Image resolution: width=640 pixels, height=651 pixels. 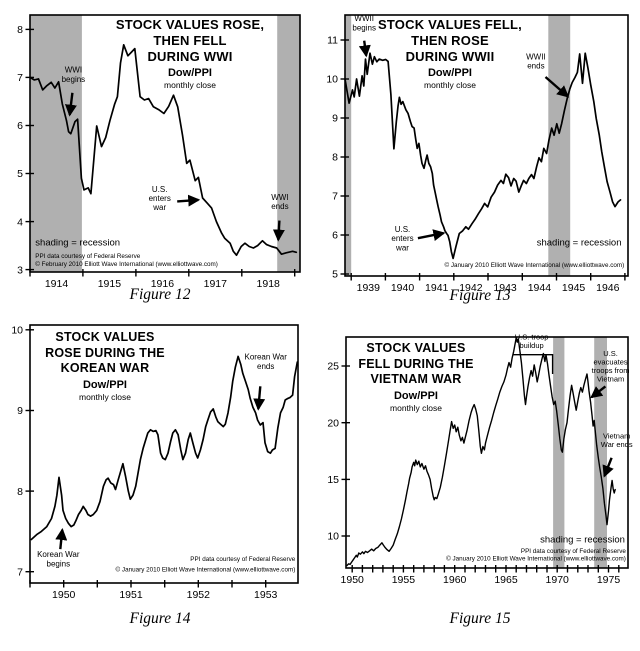 What do you see at coordinates (471, 288) in the screenshot?
I see `svg-text: 1942` at bounding box center [471, 288].